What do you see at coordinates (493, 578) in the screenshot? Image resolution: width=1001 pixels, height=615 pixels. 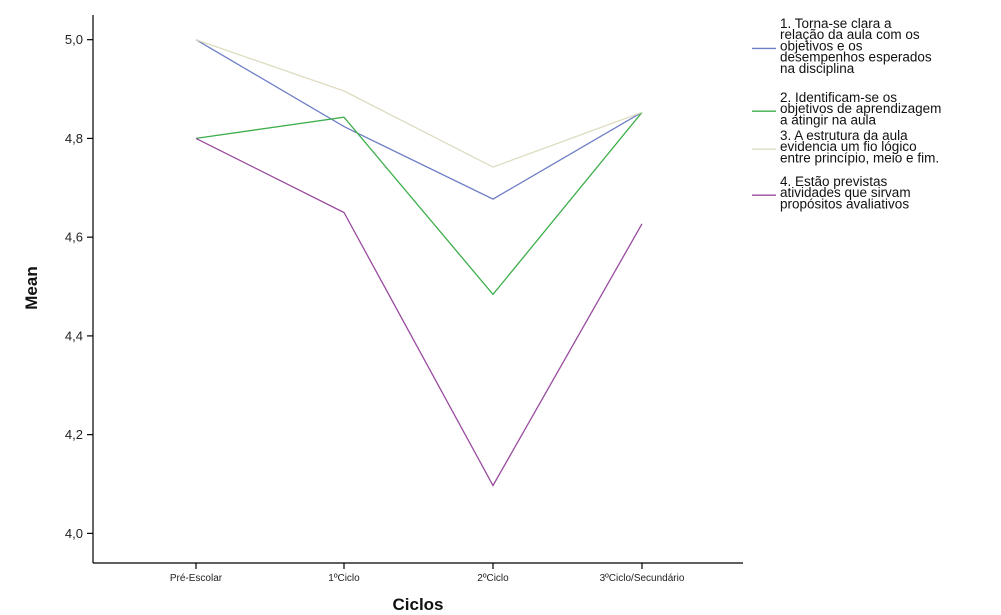 I see `x-tick-label: 2ºCiclo` at bounding box center [493, 578].